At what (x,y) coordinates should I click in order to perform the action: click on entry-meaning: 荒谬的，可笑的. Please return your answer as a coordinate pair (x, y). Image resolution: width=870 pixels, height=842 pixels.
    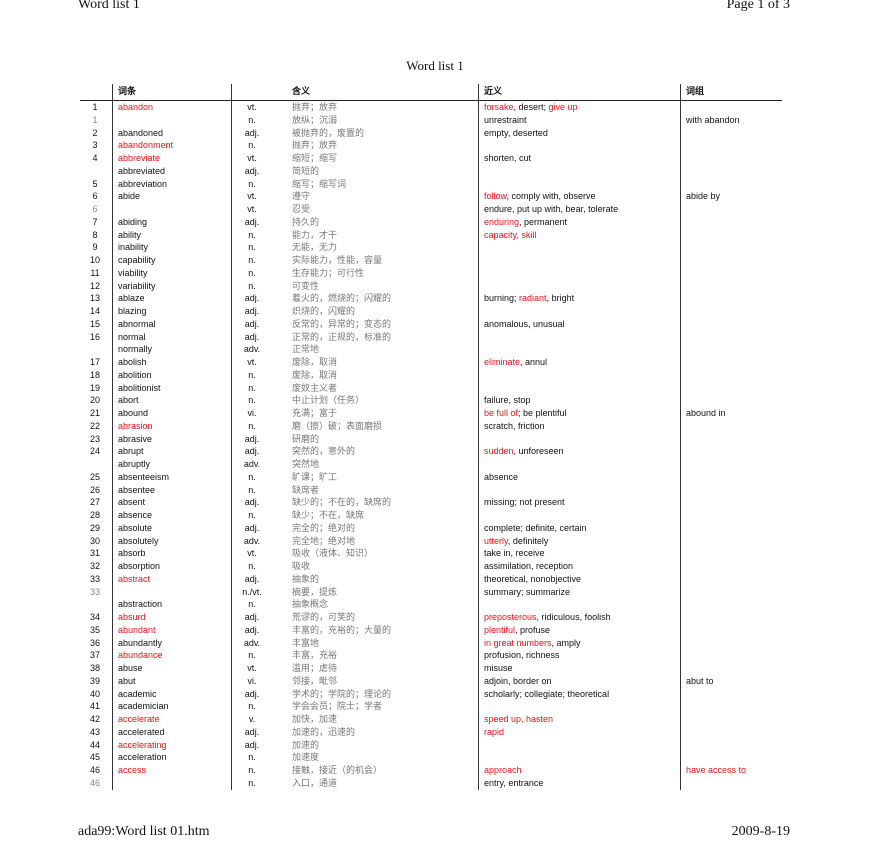
    Looking at the image, I should click on (324, 617).